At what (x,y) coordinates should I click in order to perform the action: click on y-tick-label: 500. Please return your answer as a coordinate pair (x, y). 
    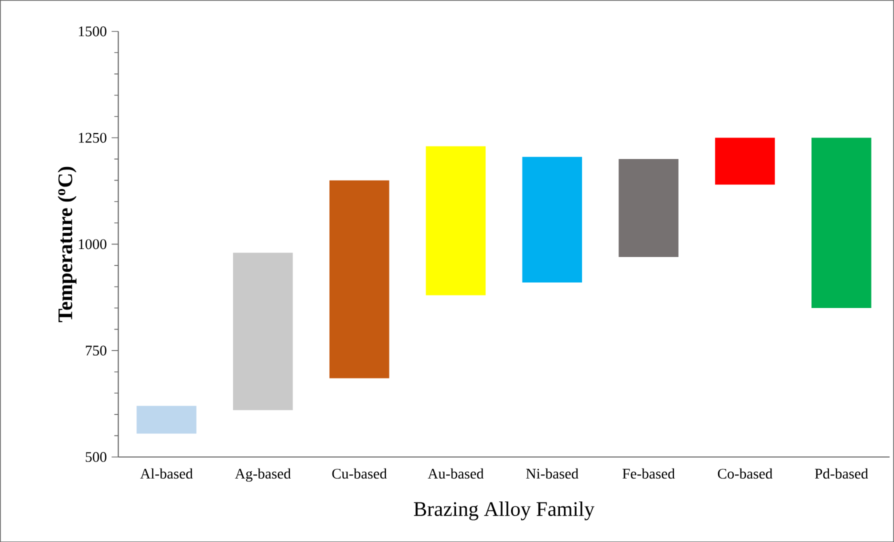
    Looking at the image, I should click on (96, 457).